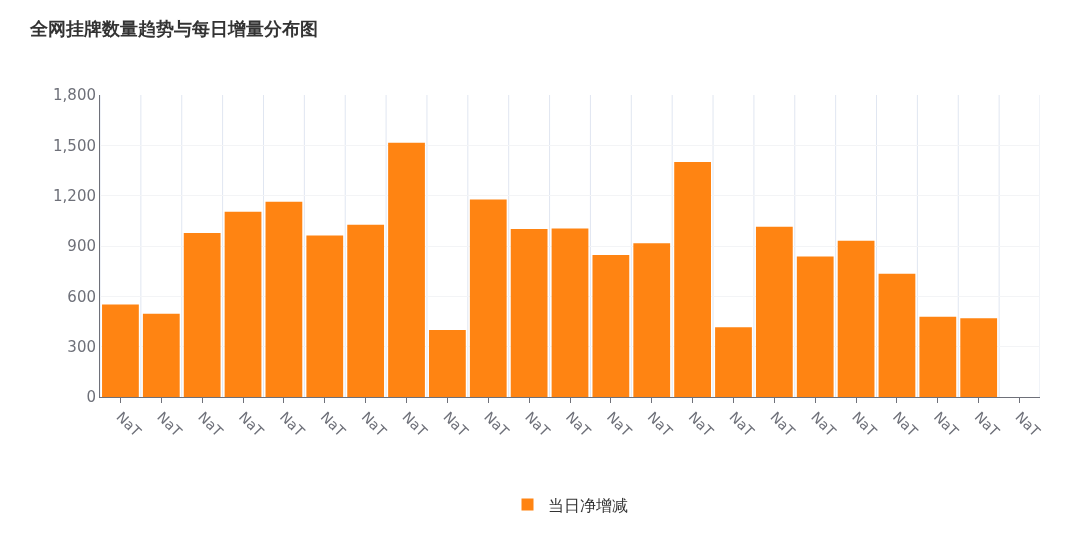 The image size is (1080, 557). Describe the element at coordinates (587, 505) in the screenshot. I see `legend-label: 当日净增减` at that location.